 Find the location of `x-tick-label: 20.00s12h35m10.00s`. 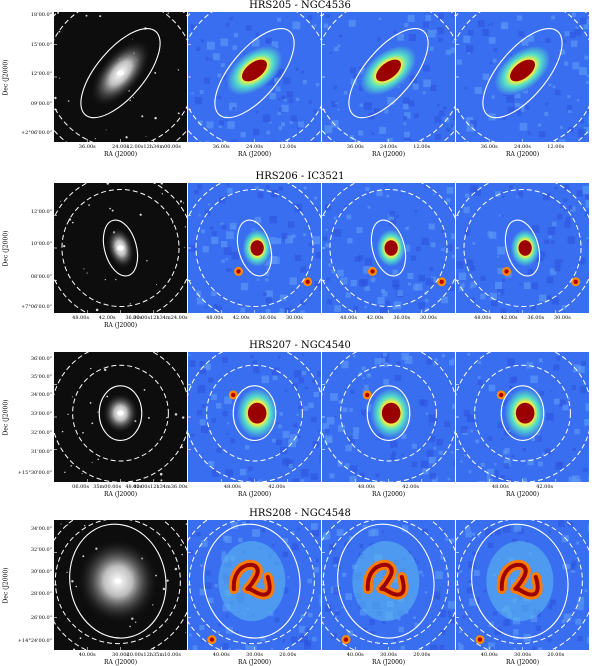

x-tick-label: 20.00s12h35m10.00s is located at coordinates (154, 655).